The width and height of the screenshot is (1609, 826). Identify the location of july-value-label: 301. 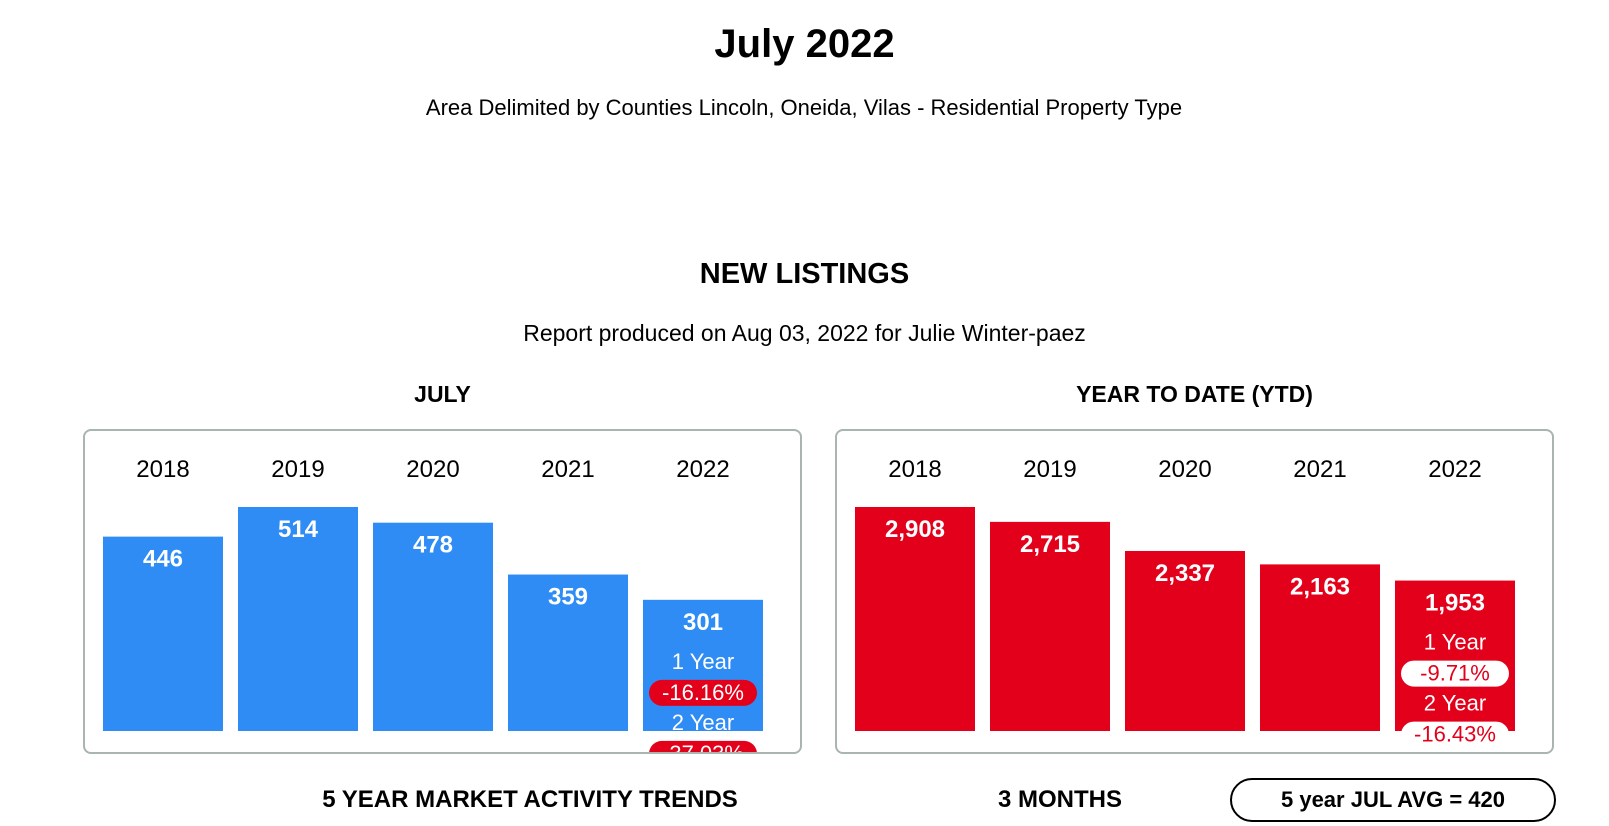
(703, 622).